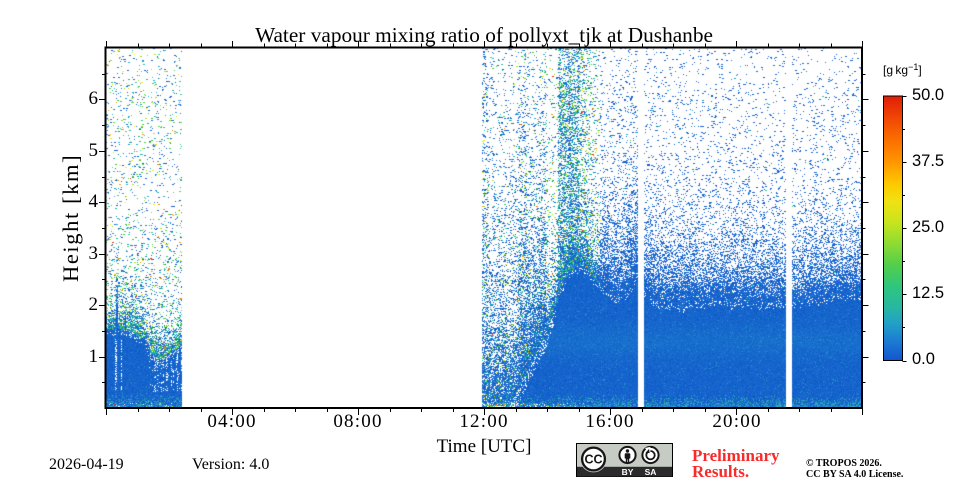 The height and width of the screenshot is (481, 960). I want to click on svg-text: SA, so click(651, 472).